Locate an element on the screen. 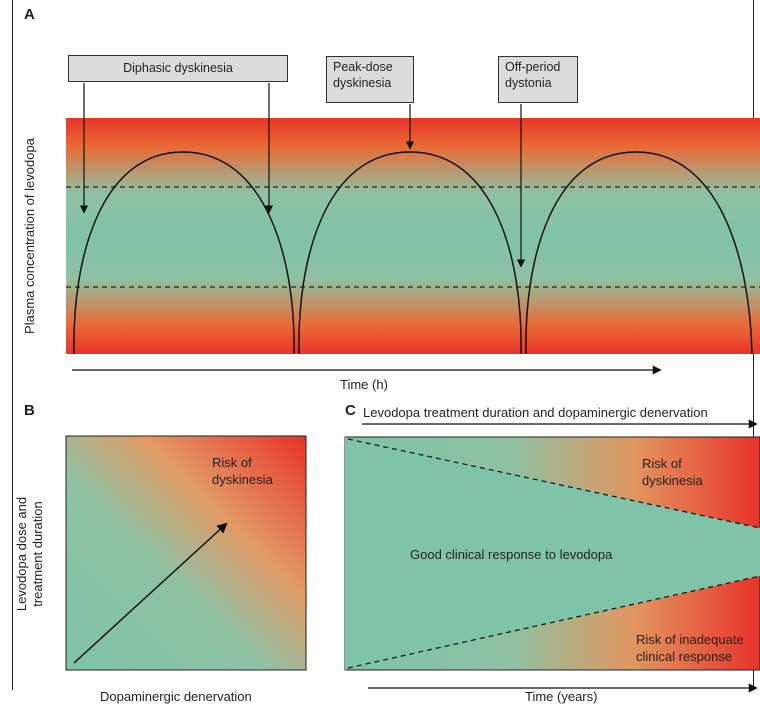 This screenshot has width=760, height=706. time-years-axis-label: Time (years) is located at coordinates (561, 696).